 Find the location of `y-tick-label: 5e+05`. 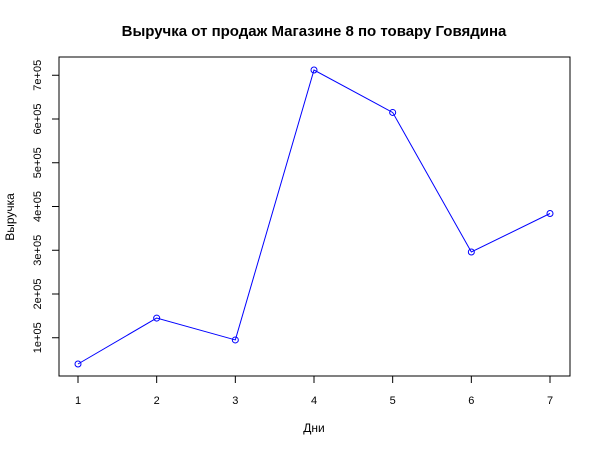

y-tick-label: 5e+05 is located at coordinates (38, 162).